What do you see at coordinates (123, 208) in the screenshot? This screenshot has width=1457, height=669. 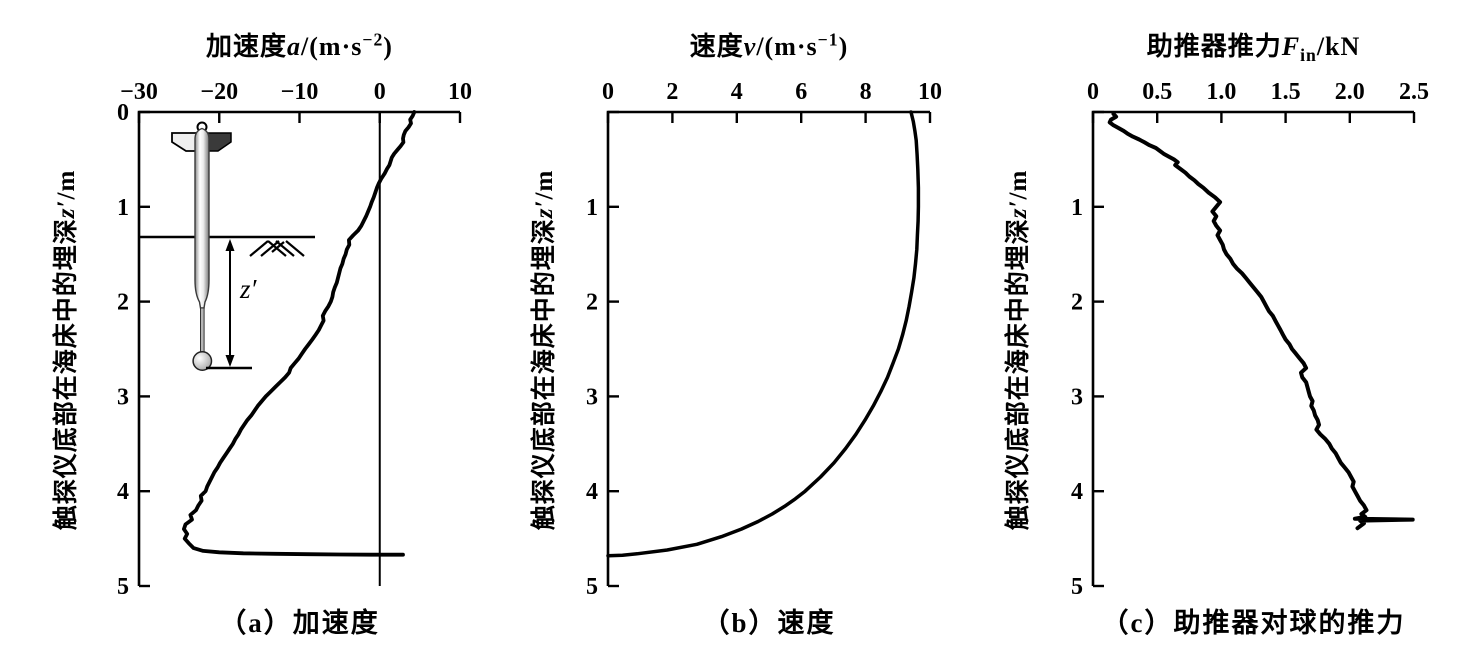 I see `y-tick-label-a-1: 1` at bounding box center [123, 208].